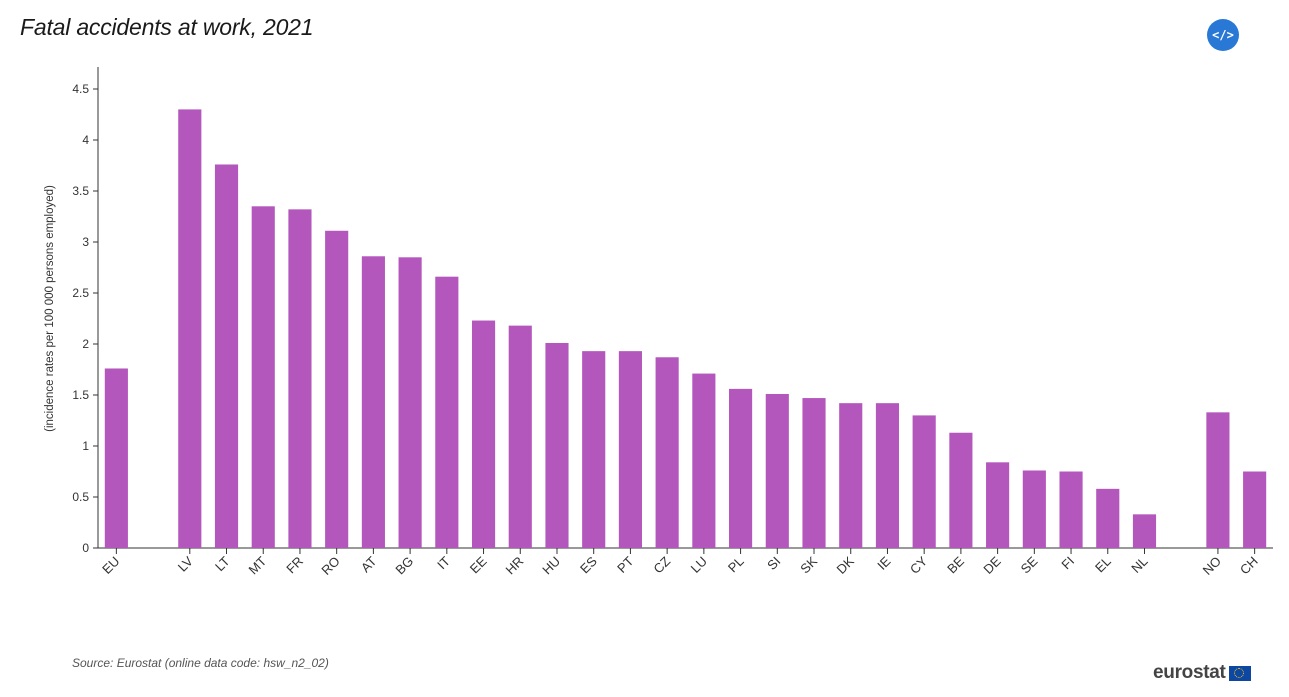 Image resolution: width=1289 pixels, height=697 pixels. What do you see at coordinates (478, 564) in the screenshot?
I see `x-tick-label: EE` at bounding box center [478, 564].